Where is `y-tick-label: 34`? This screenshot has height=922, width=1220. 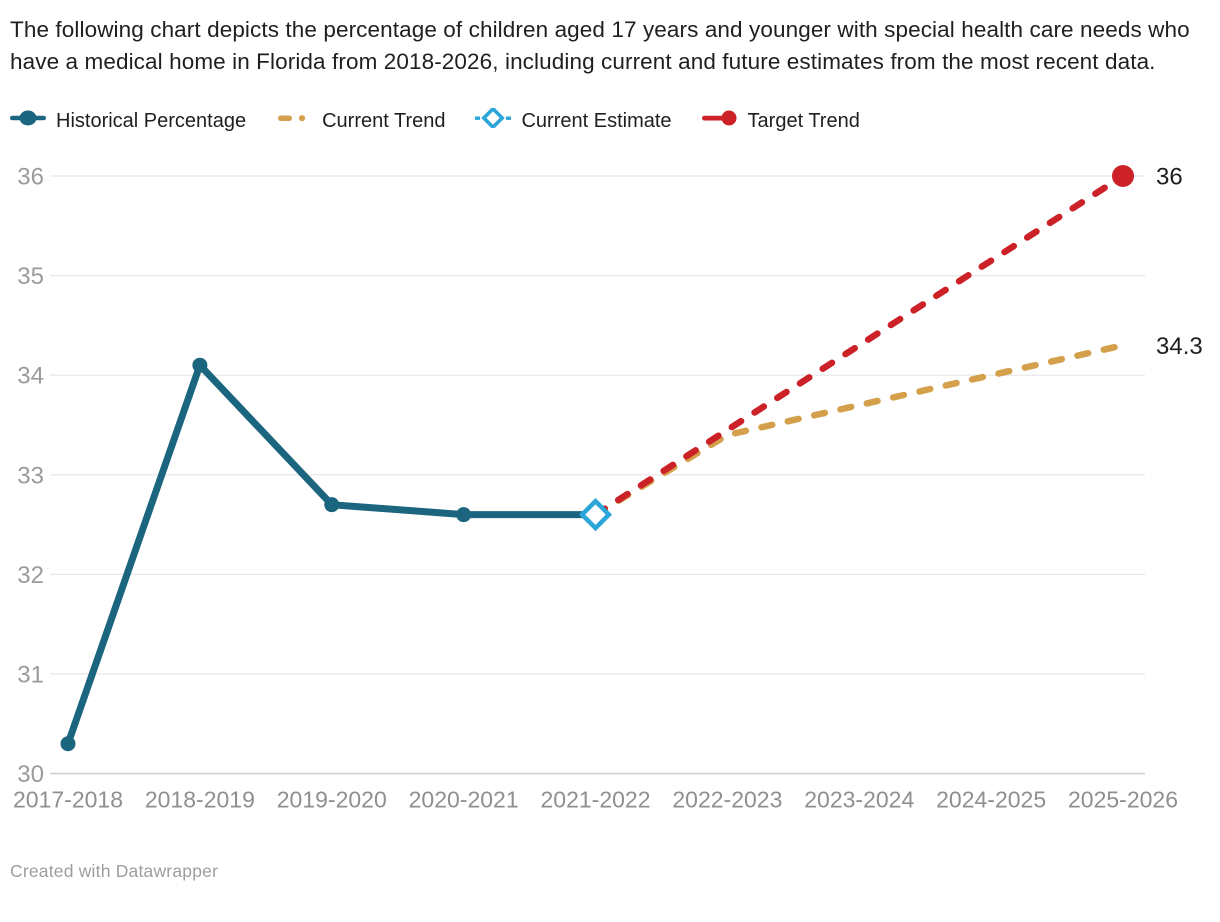
y-tick-label: 34 is located at coordinates (30, 376).